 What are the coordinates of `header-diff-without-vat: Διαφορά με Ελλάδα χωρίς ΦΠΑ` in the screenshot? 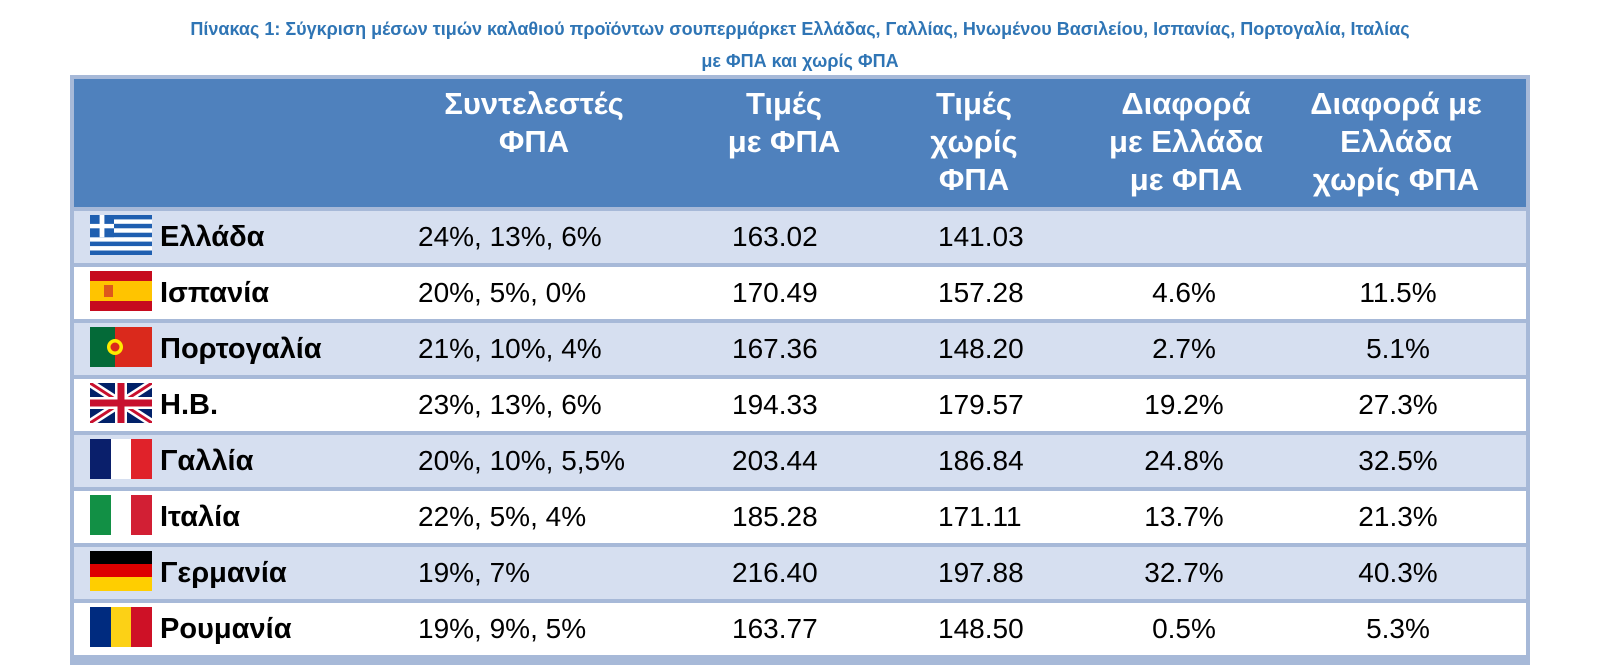 It's located at (1396, 141).